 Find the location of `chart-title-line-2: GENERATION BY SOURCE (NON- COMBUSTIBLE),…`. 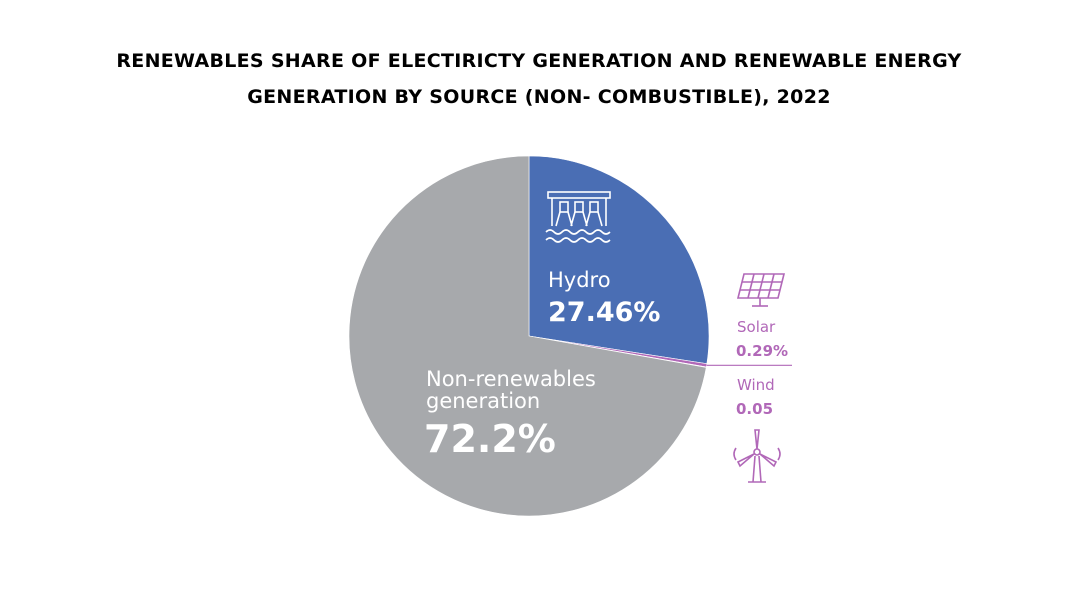

chart-title-line-2: GENERATION BY SOURCE (NON- COMBUSTIBLE),… is located at coordinates (539, 97).